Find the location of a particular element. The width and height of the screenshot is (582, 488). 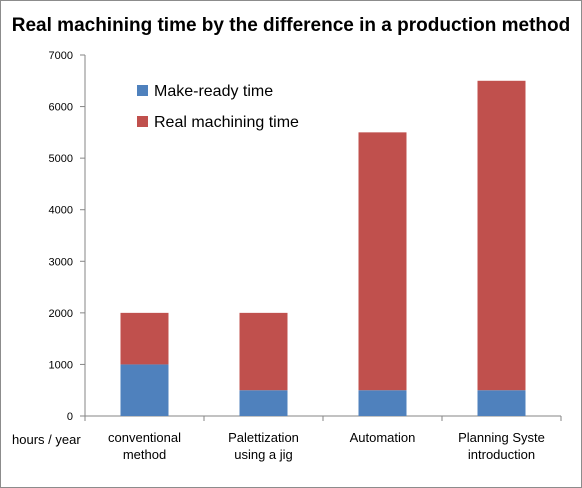

x-tick-label: Palettization using a jig is located at coordinates (263, 446).